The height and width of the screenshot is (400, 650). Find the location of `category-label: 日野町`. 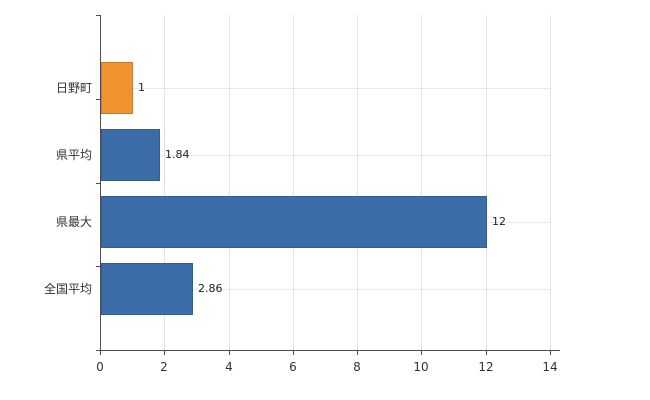

category-label: 日野町 is located at coordinates (73, 88).